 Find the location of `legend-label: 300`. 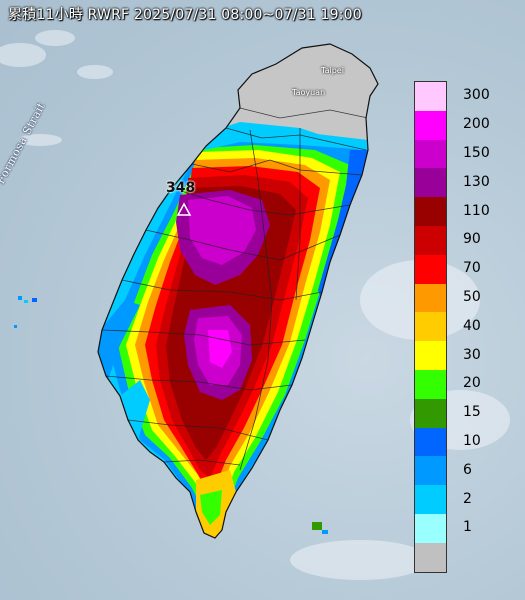

legend-label: 300 is located at coordinates (476, 95).